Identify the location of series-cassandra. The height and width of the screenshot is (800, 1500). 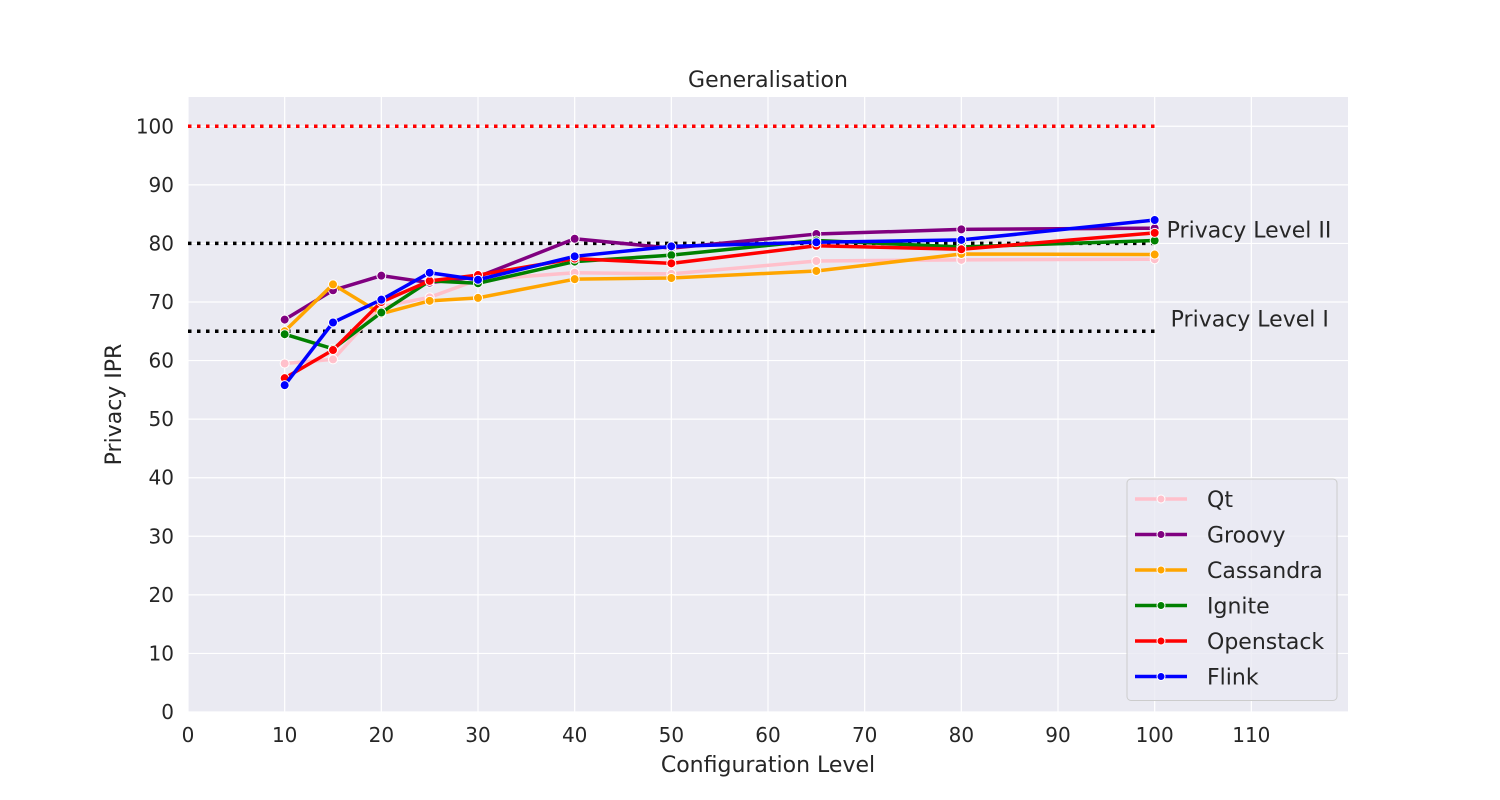
(719, 292).